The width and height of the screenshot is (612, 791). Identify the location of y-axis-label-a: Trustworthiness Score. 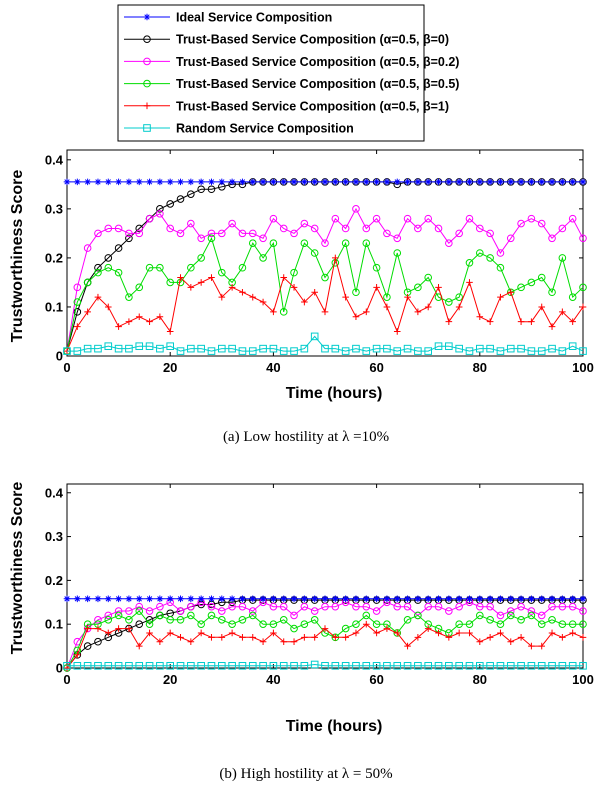
(17, 256).